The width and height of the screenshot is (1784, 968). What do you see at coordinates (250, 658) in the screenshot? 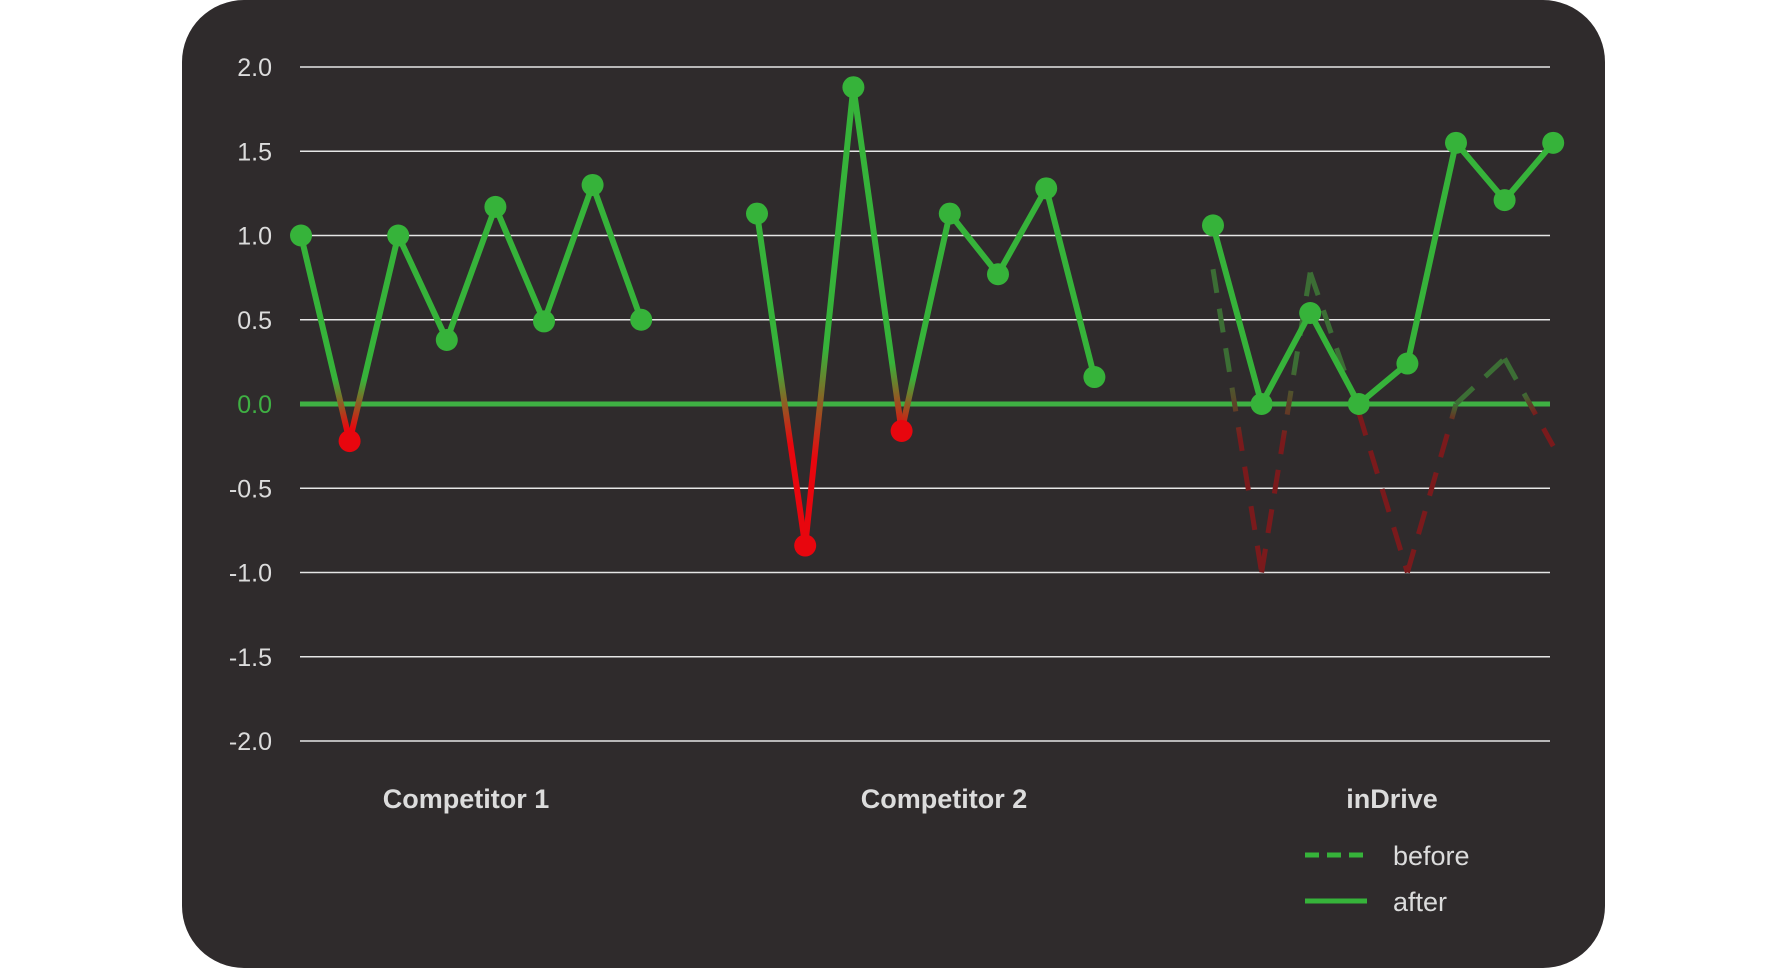
I see `y-tick-label: -1.5` at bounding box center [250, 658].